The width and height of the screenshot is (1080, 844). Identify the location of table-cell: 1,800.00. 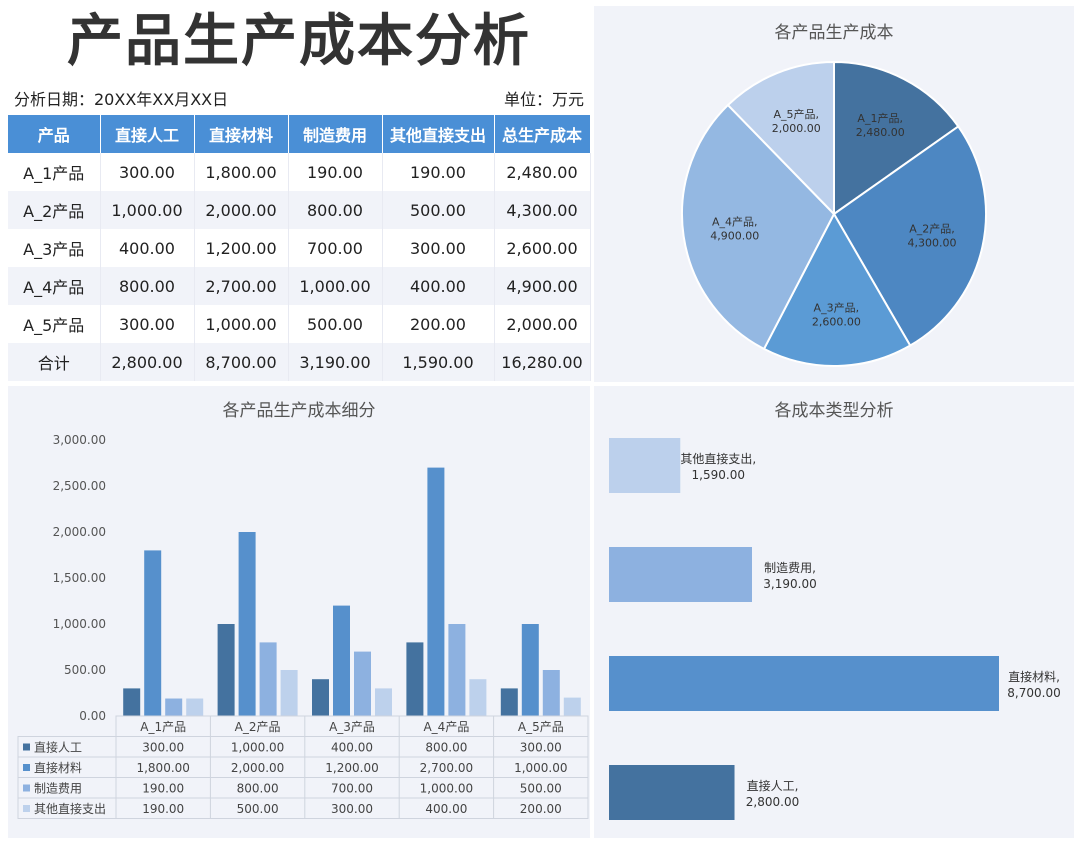
(241, 172).